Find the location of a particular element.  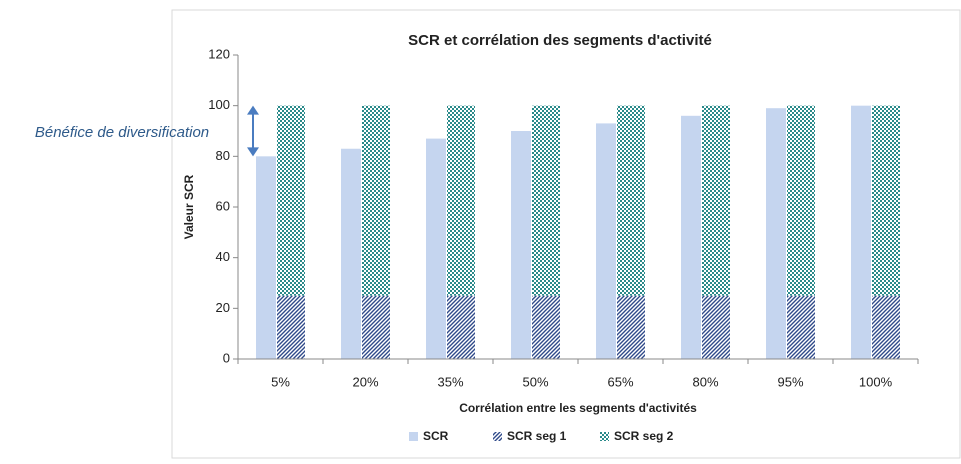

y-tick-label: 0 is located at coordinates (226, 357).